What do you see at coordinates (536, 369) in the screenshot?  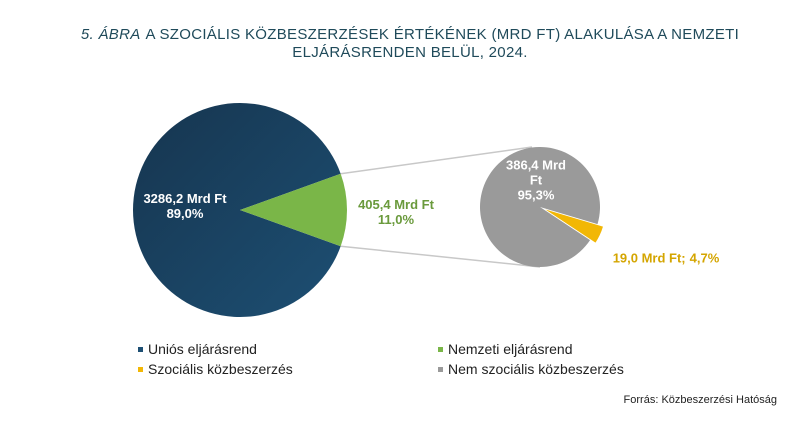 I see `legend-label: Nem szociális közbeszerzés` at bounding box center [536, 369].